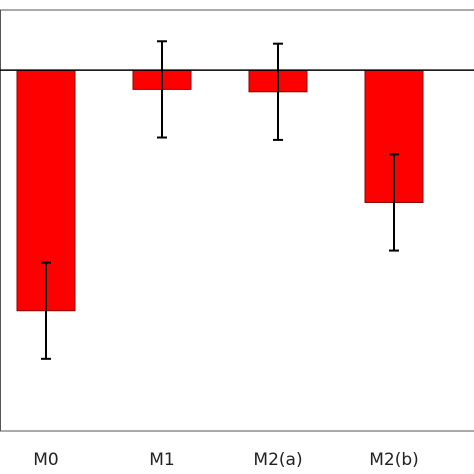  Describe the element at coordinates (162, 89) in the screenshot. I see `error-bar-m1` at that location.